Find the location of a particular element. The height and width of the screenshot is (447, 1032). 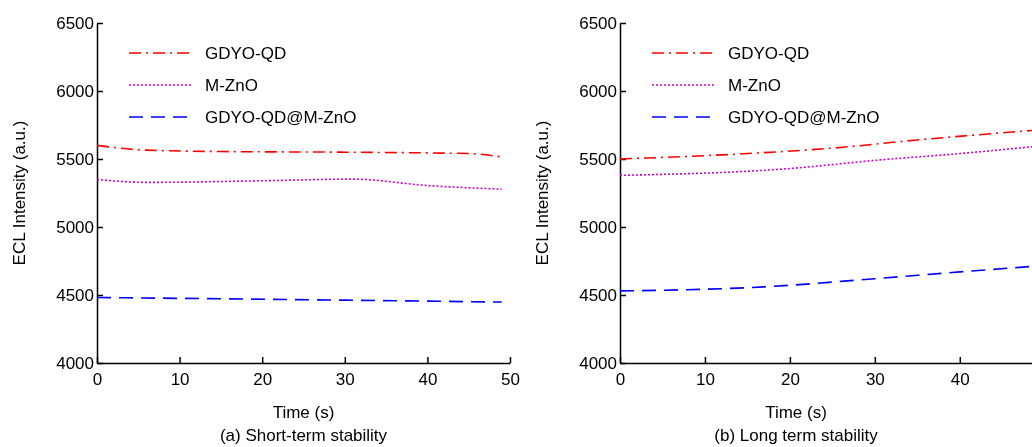

text: (a) Short-term stability is located at coordinates (303, 435).